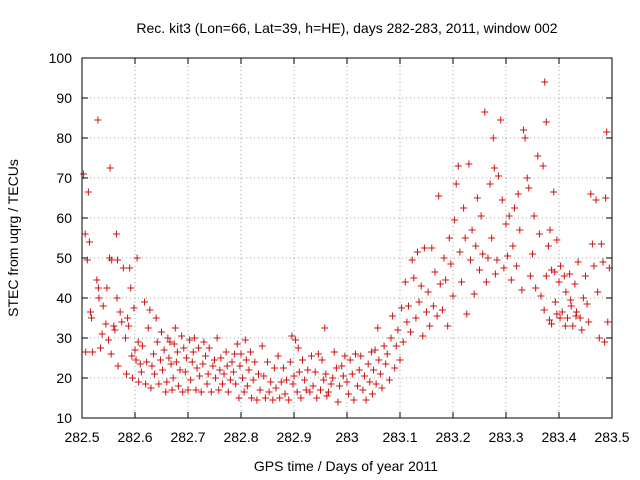 The height and width of the screenshot is (480, 640). Describe the element at coordinates (61, 58) in the screenshot. I see `y-tick-label: 100` at that location.